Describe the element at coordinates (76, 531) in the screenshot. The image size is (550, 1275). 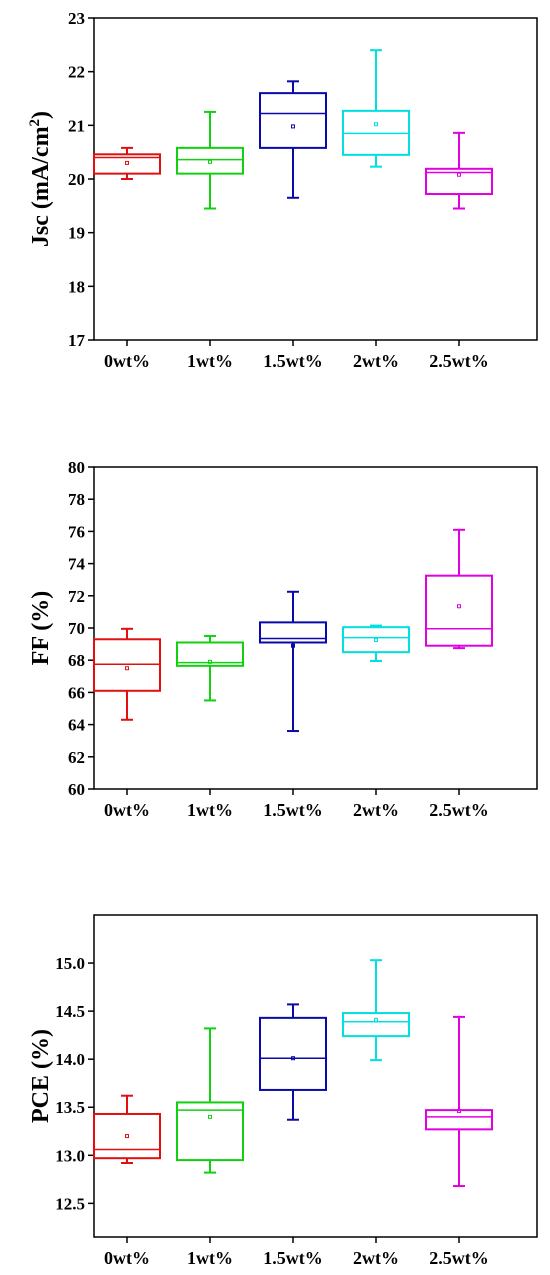
I see `y-tick-label: 76` at that location.